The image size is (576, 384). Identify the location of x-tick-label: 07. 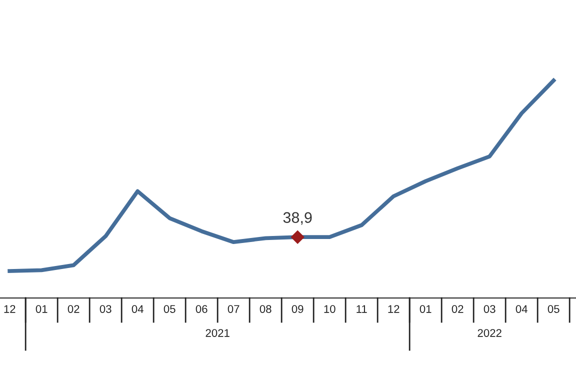
(234, 309).